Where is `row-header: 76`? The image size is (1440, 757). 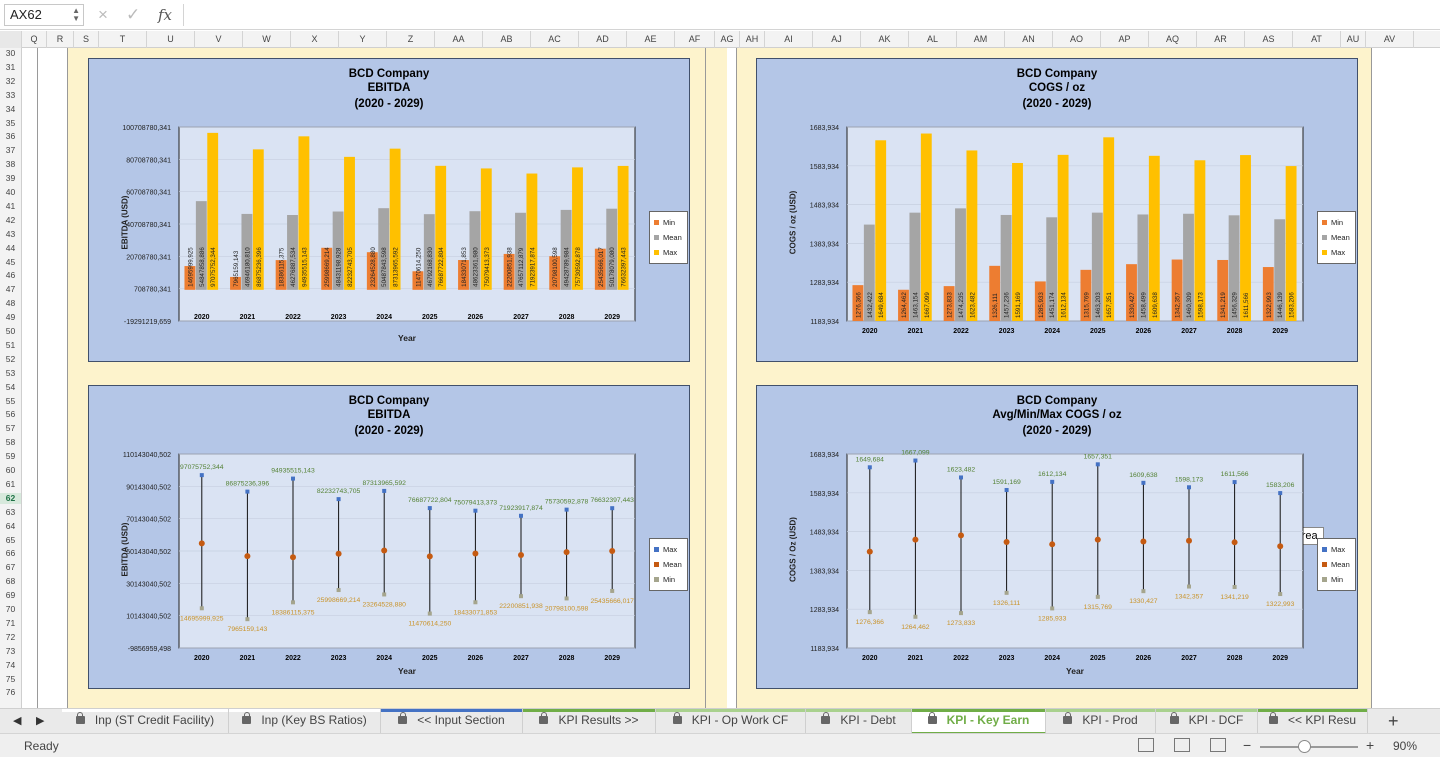 row-header: 76 is located at coordinates (10, 692).